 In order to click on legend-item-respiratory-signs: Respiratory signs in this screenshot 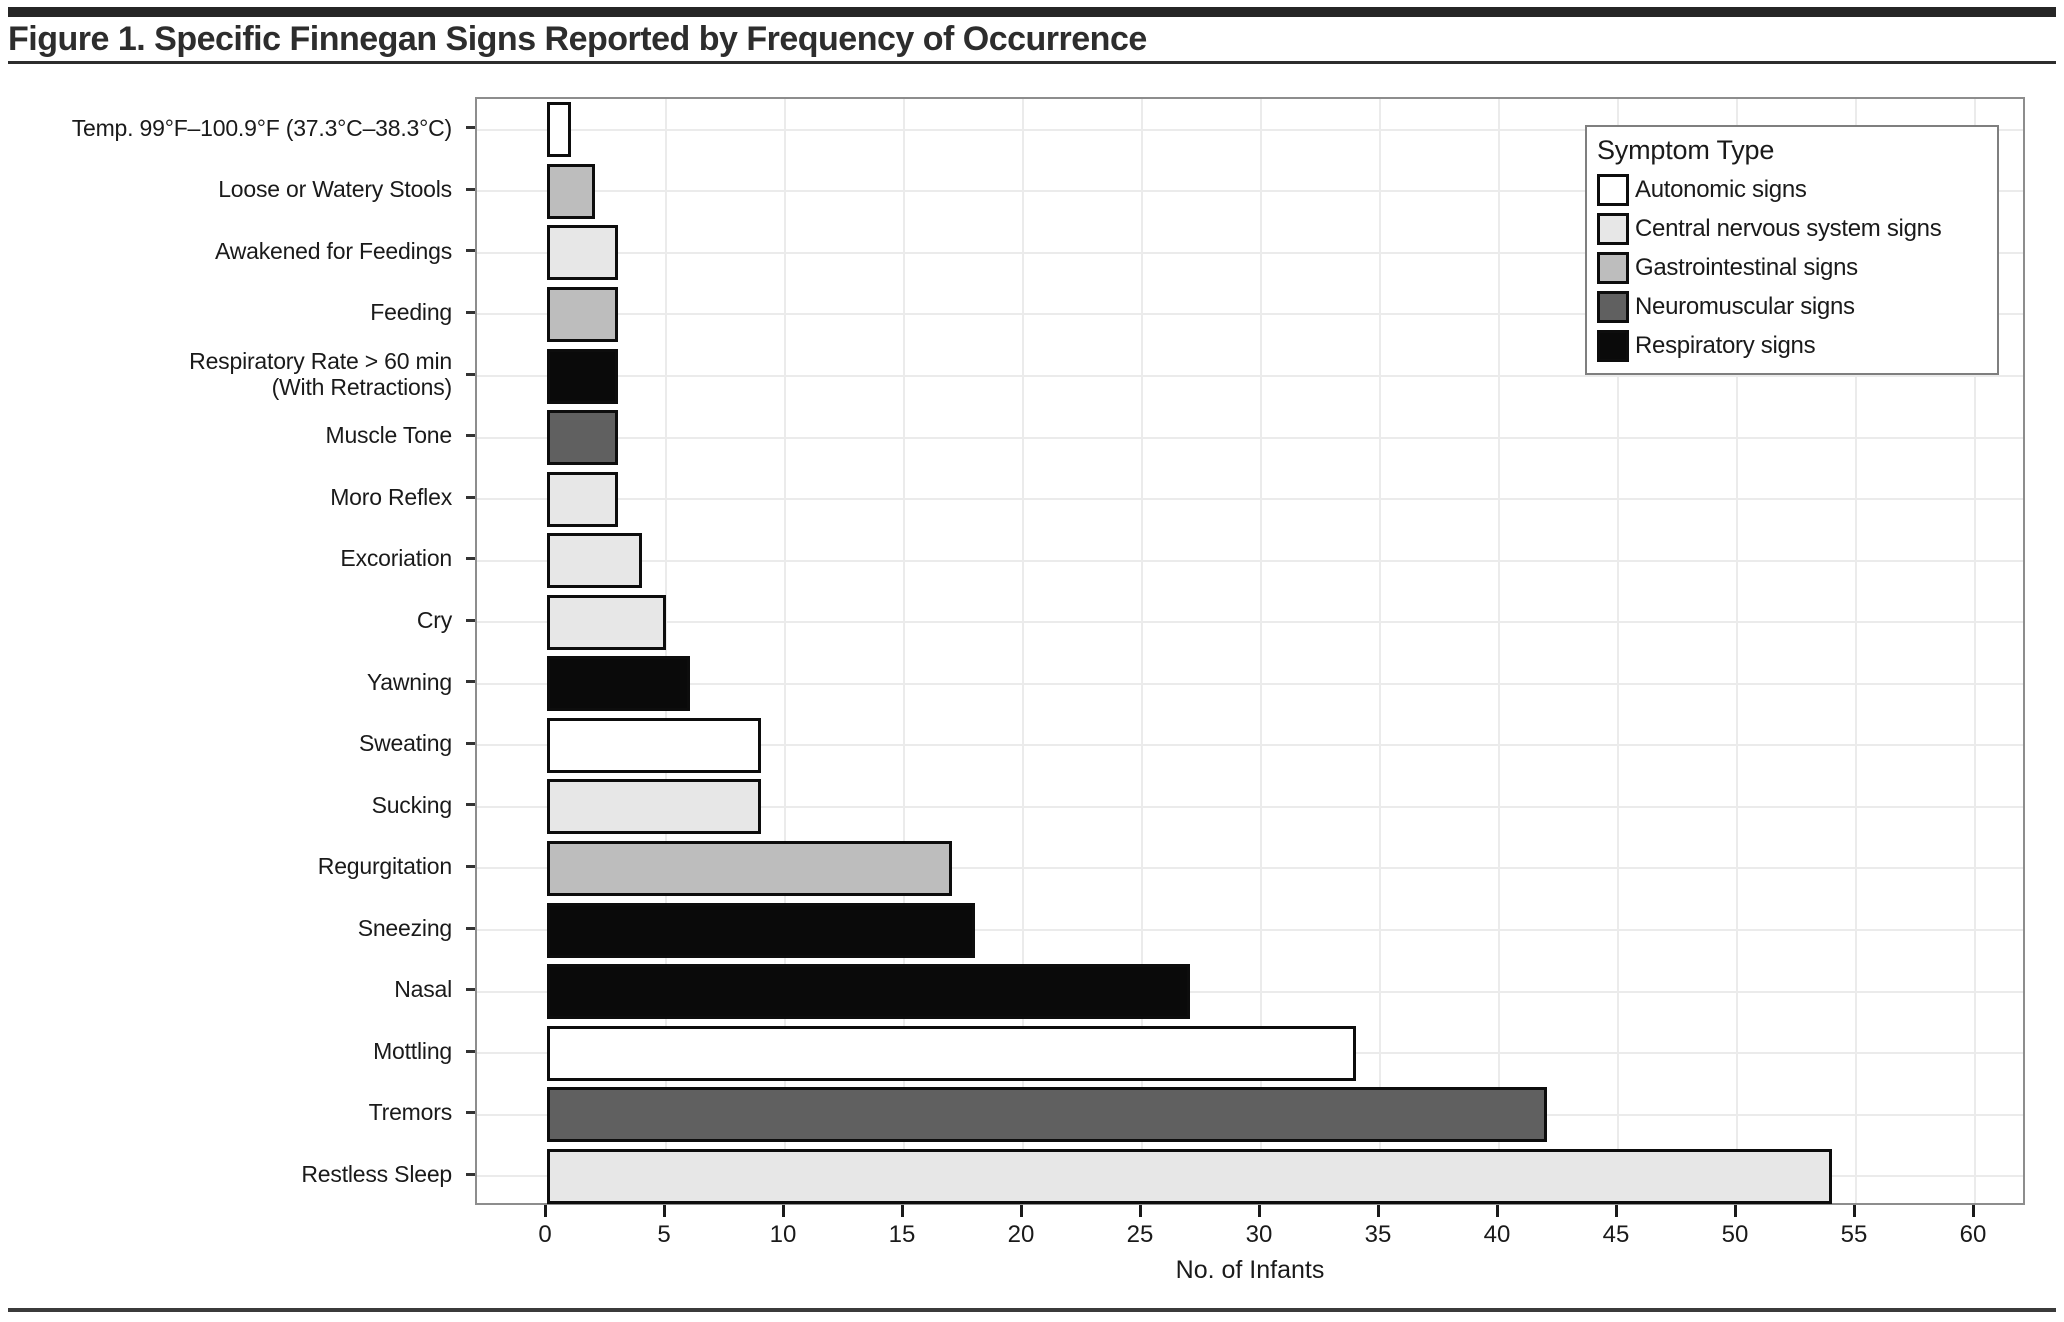, I will do `click(1792, 345)`.